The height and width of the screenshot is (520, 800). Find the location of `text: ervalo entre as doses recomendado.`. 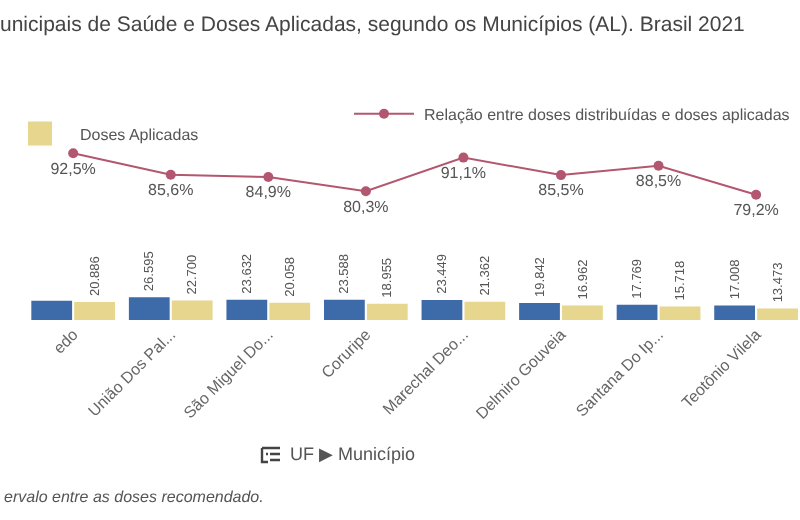

text: ervalo entre as doses recomendado. is located at coordinates (134, 497).